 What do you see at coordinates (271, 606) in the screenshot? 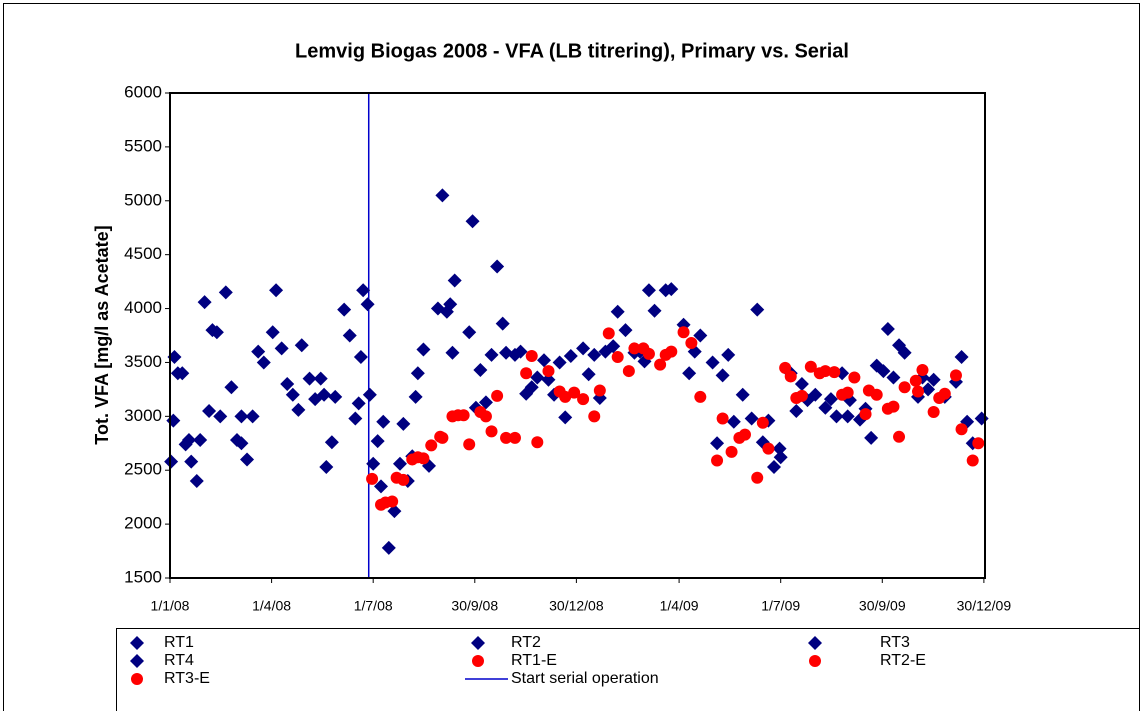
I see `x-tick-label: 1/4/08` at bounding box center [271, 606].